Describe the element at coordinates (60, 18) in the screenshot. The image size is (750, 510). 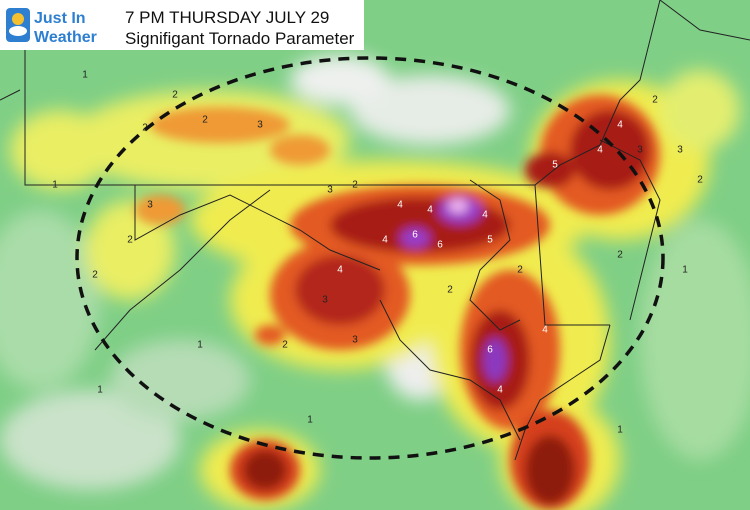
I see `logo-text: Just In` at that location.